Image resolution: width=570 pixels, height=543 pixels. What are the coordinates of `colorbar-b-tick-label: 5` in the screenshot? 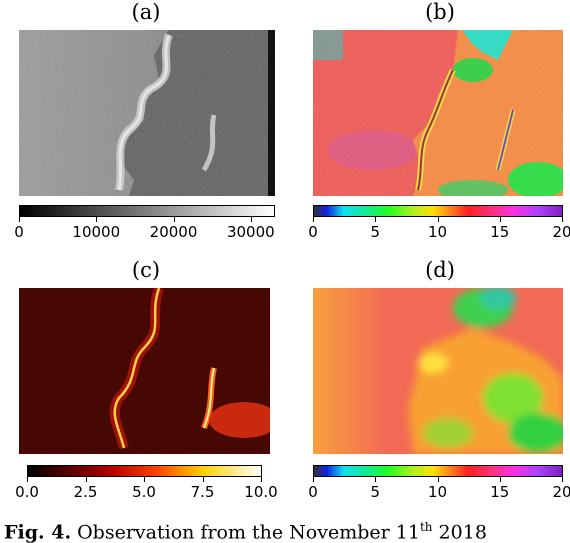 It's located at (375, 232).